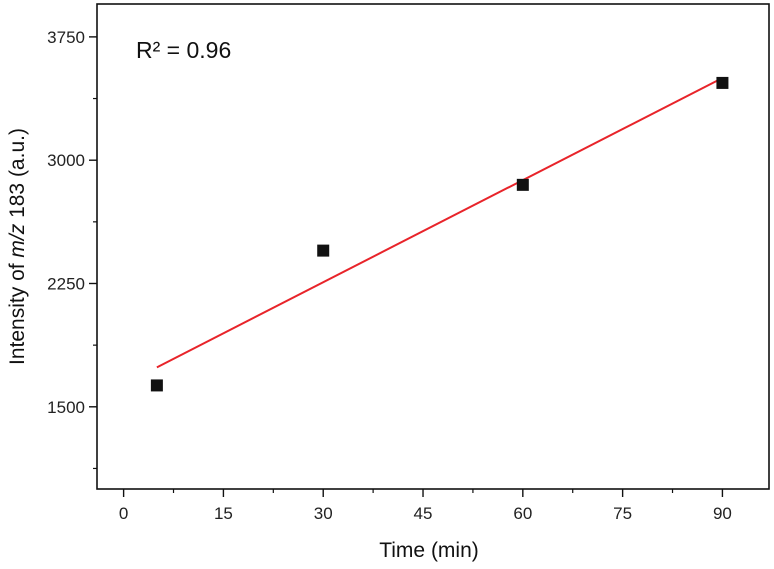 This screenshot has width=774, height=569. I want to click on y-axis: 1500 2250 3000 3750, so click(72, 249).